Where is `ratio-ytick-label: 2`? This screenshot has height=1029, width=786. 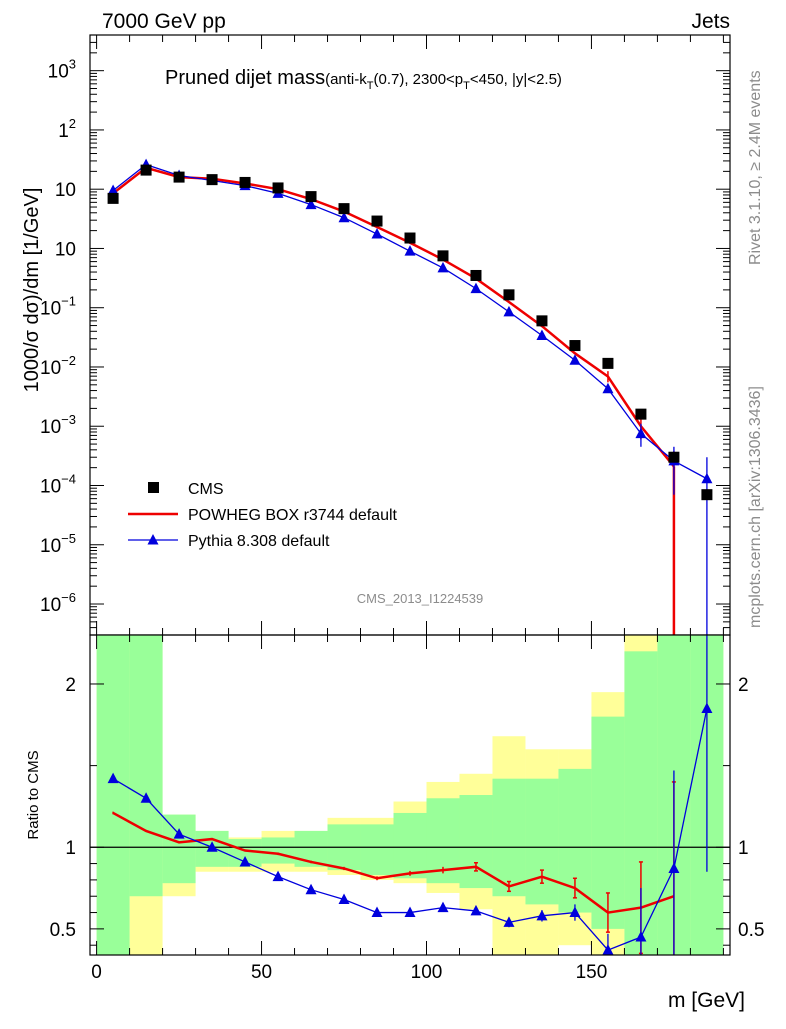 ratio-ytick-label: 2 is located at coordinates (70, 685).